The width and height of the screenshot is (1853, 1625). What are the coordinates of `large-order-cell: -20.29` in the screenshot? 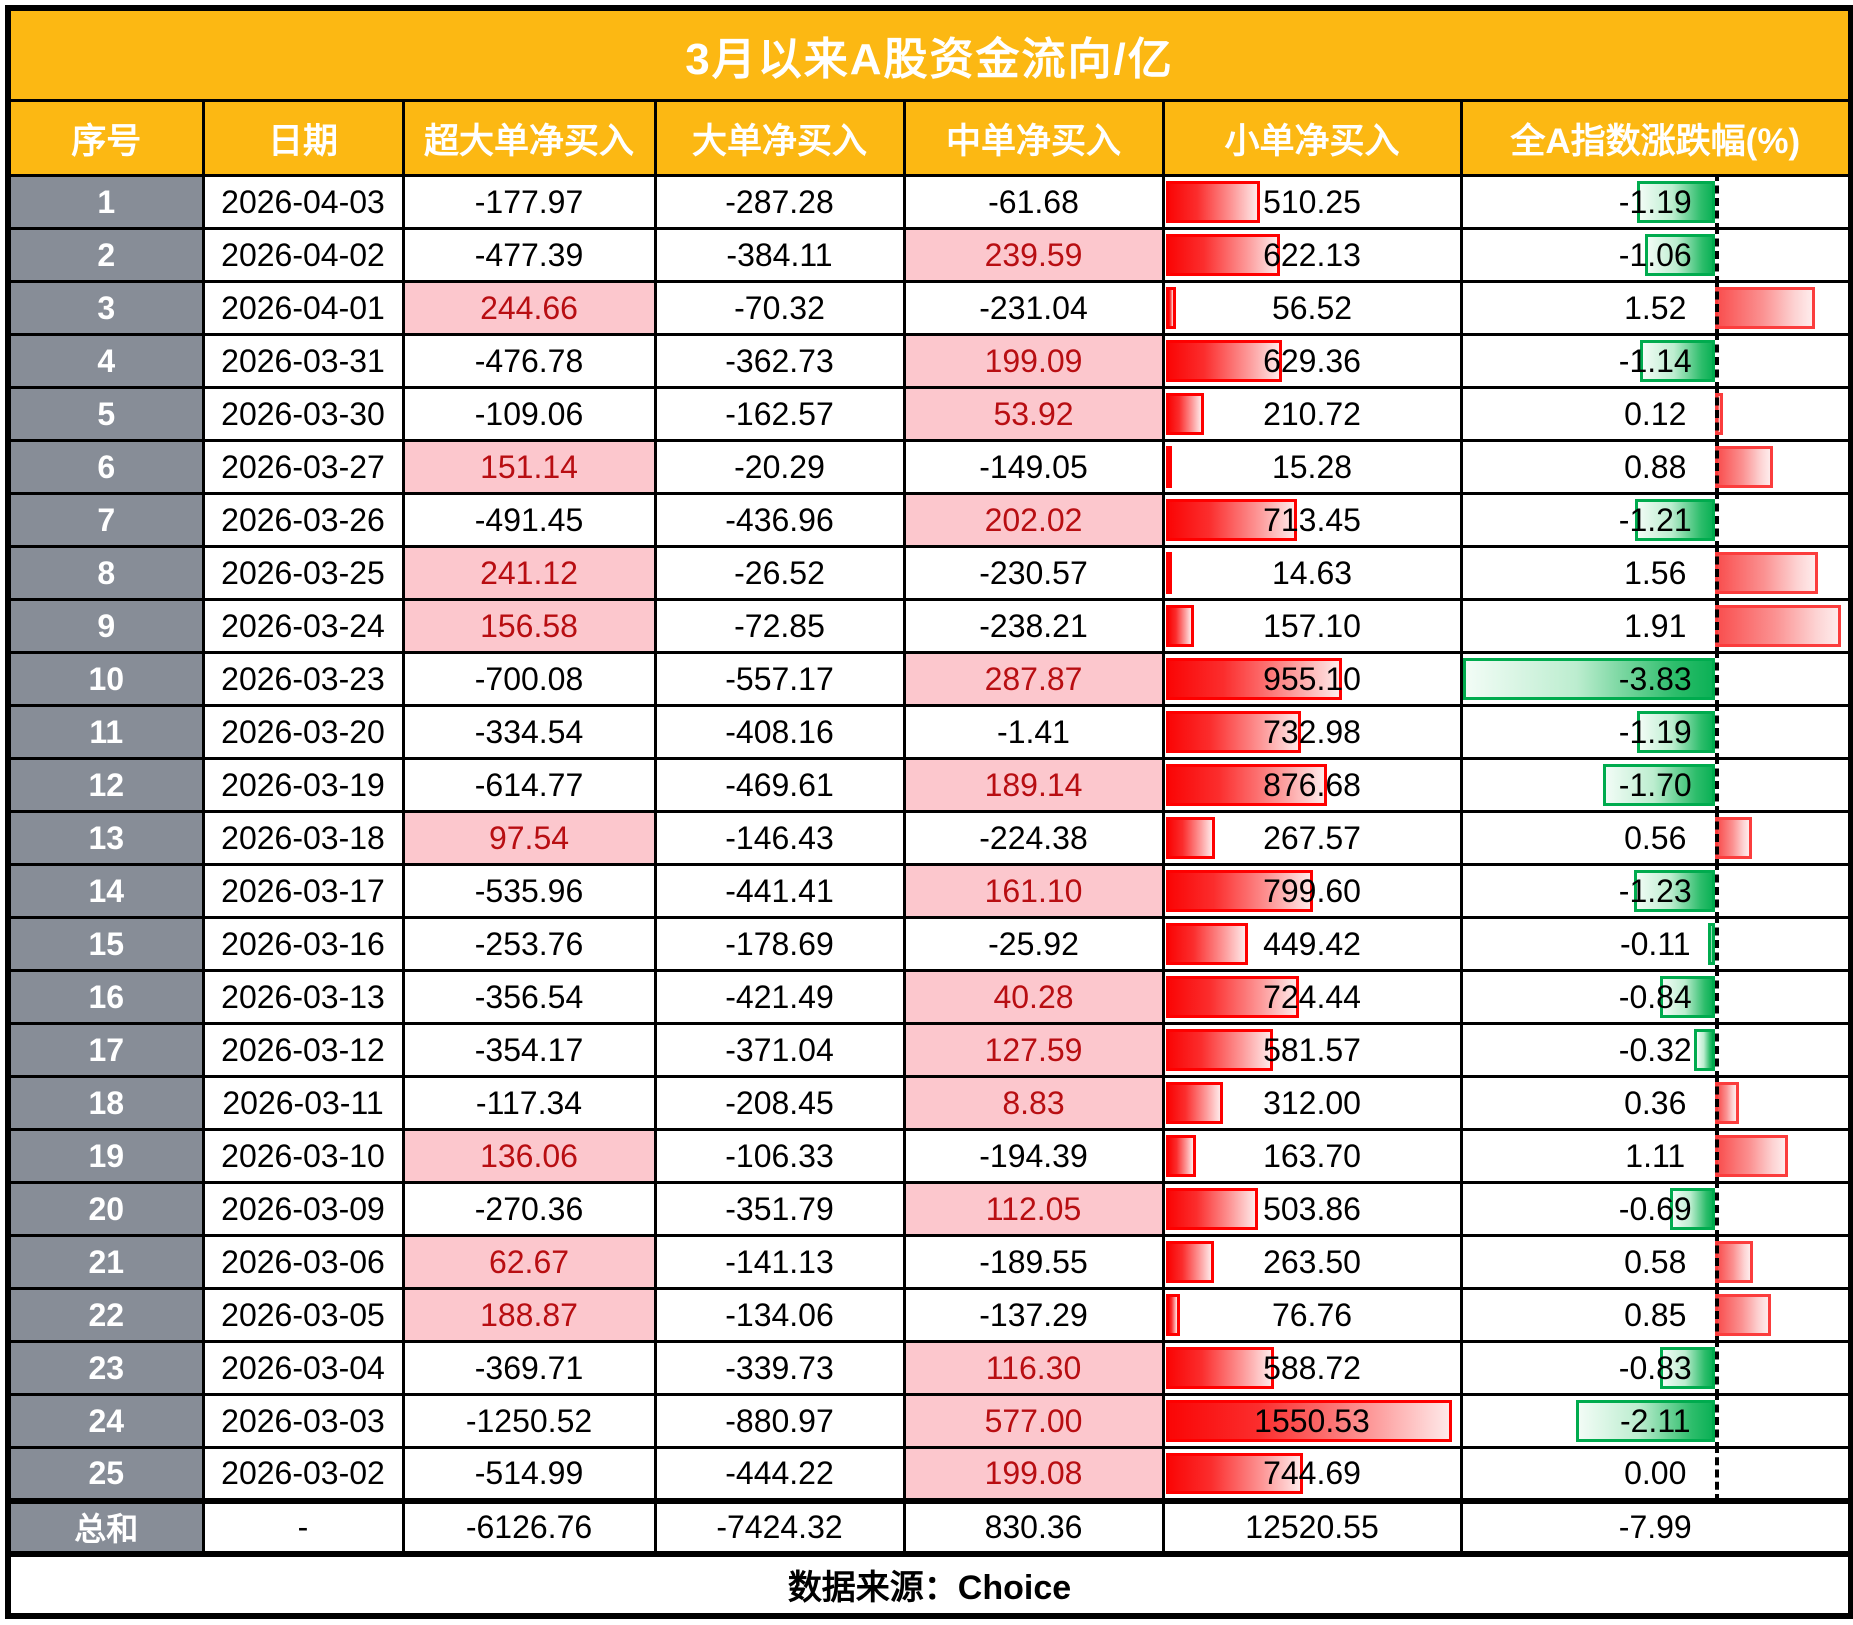 It's located at (779, 467).